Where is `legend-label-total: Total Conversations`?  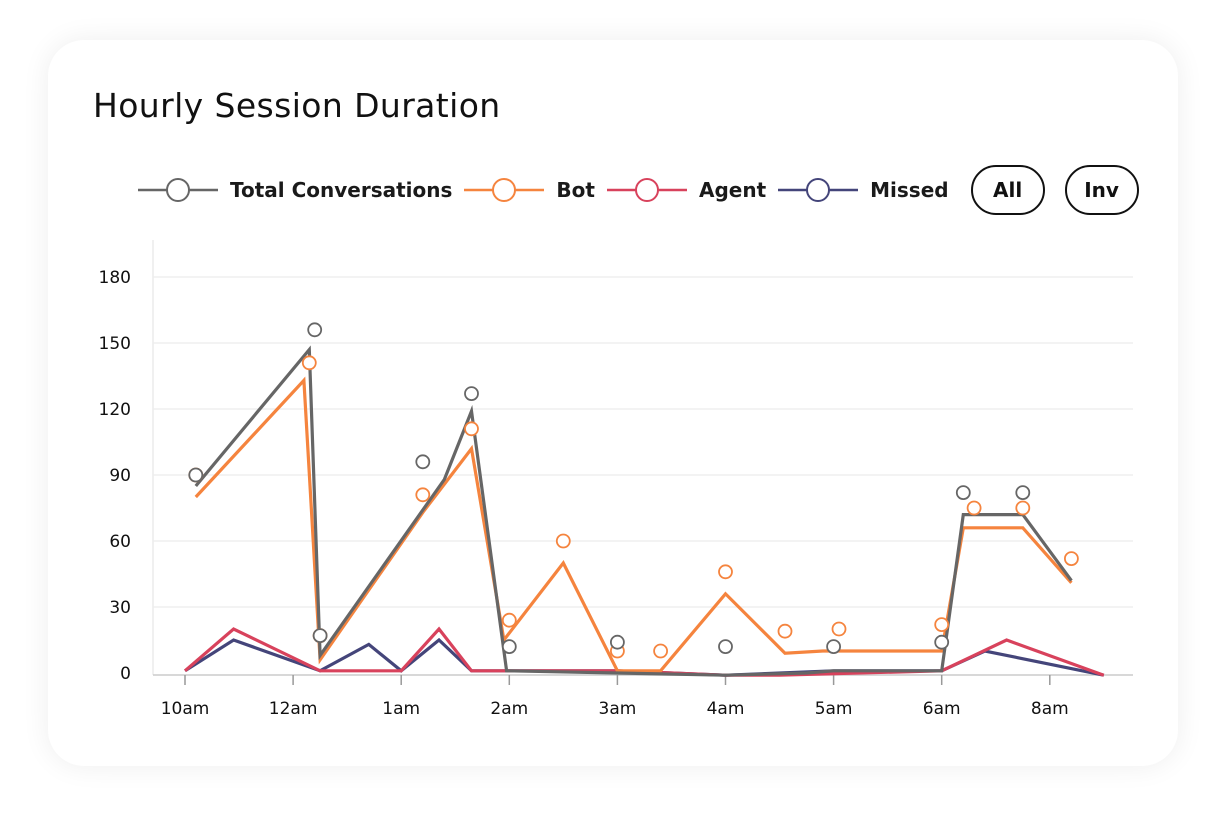
legend-label-total: Total Conversations is located at coordinates (341, 190).